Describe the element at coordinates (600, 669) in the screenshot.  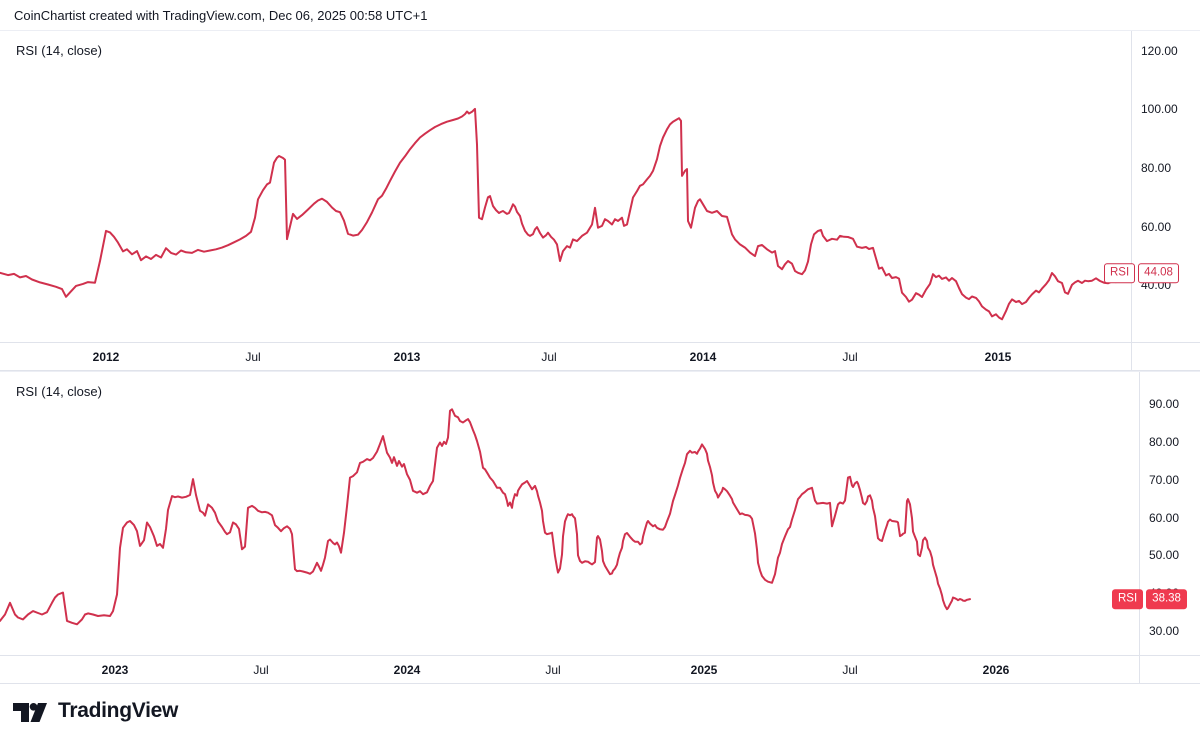
I see `time-axis-bottom: 2023 Jul 2024 Jul 2025 Jul 2026` at that location.